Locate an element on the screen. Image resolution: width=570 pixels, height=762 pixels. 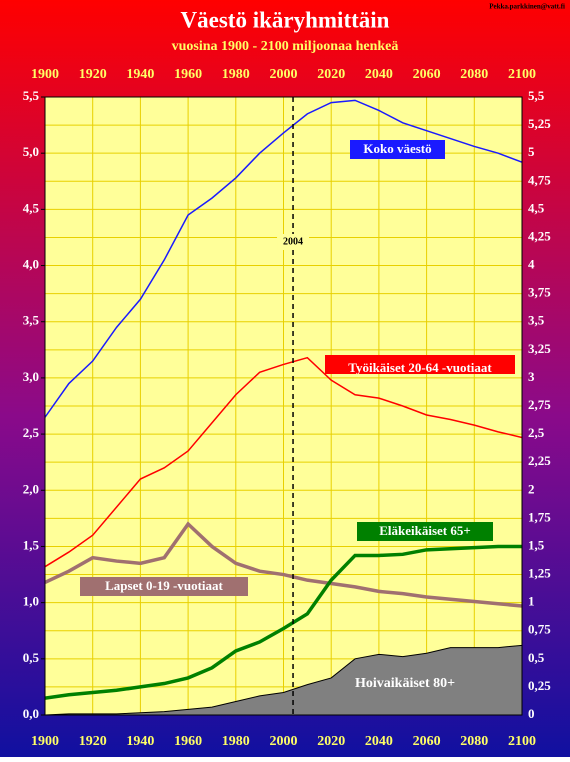
y2-tick-label: 4,25 is located at coordinates (539, 235).